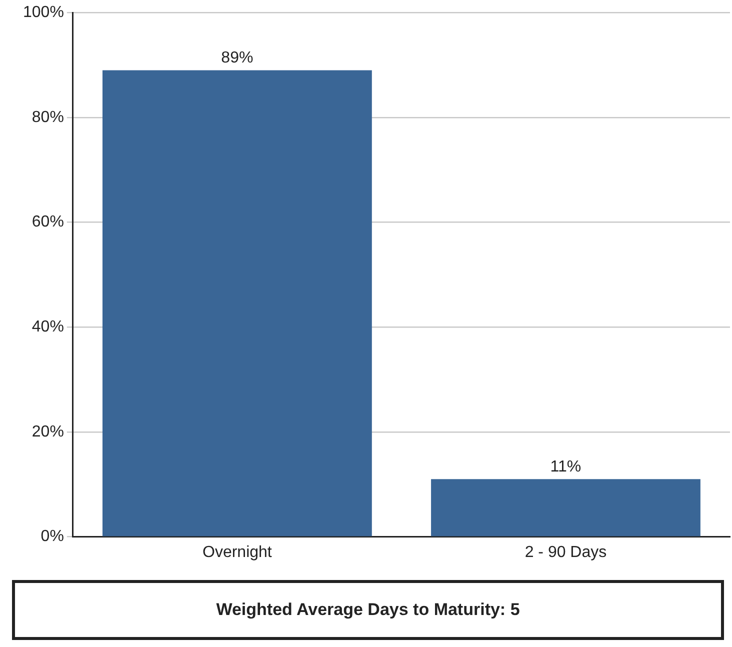 The height and width of the screenshot is (647, 732). I want to click on y-tick-label: 20%, so click(48, 431).